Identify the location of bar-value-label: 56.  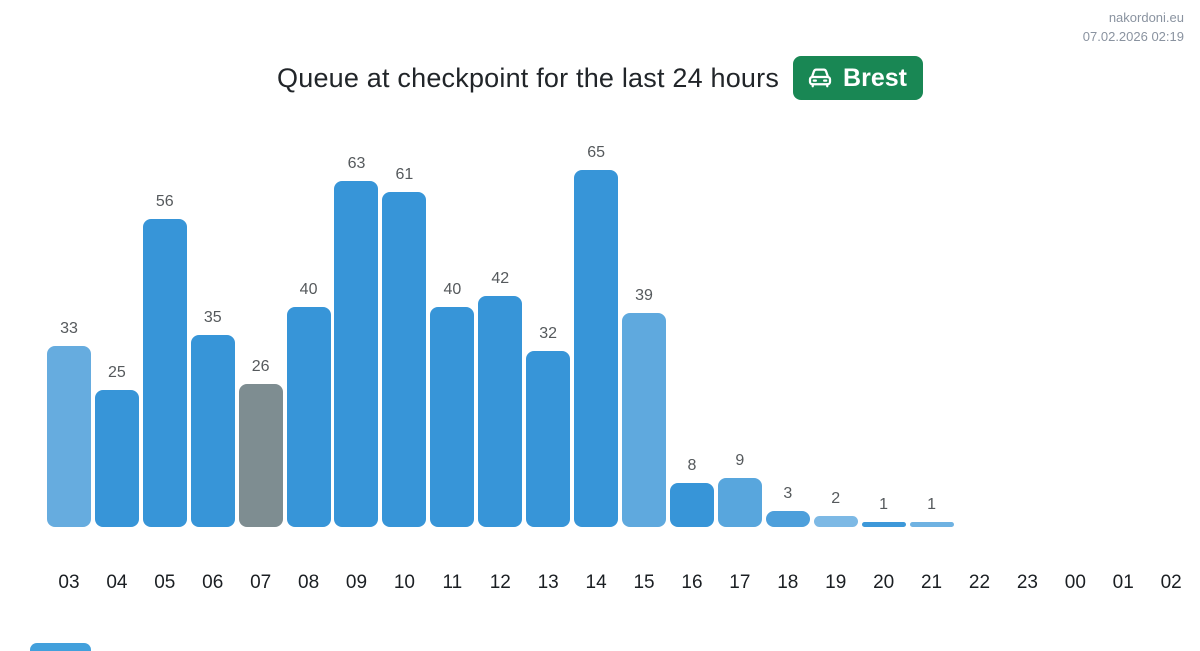
(164, 201).